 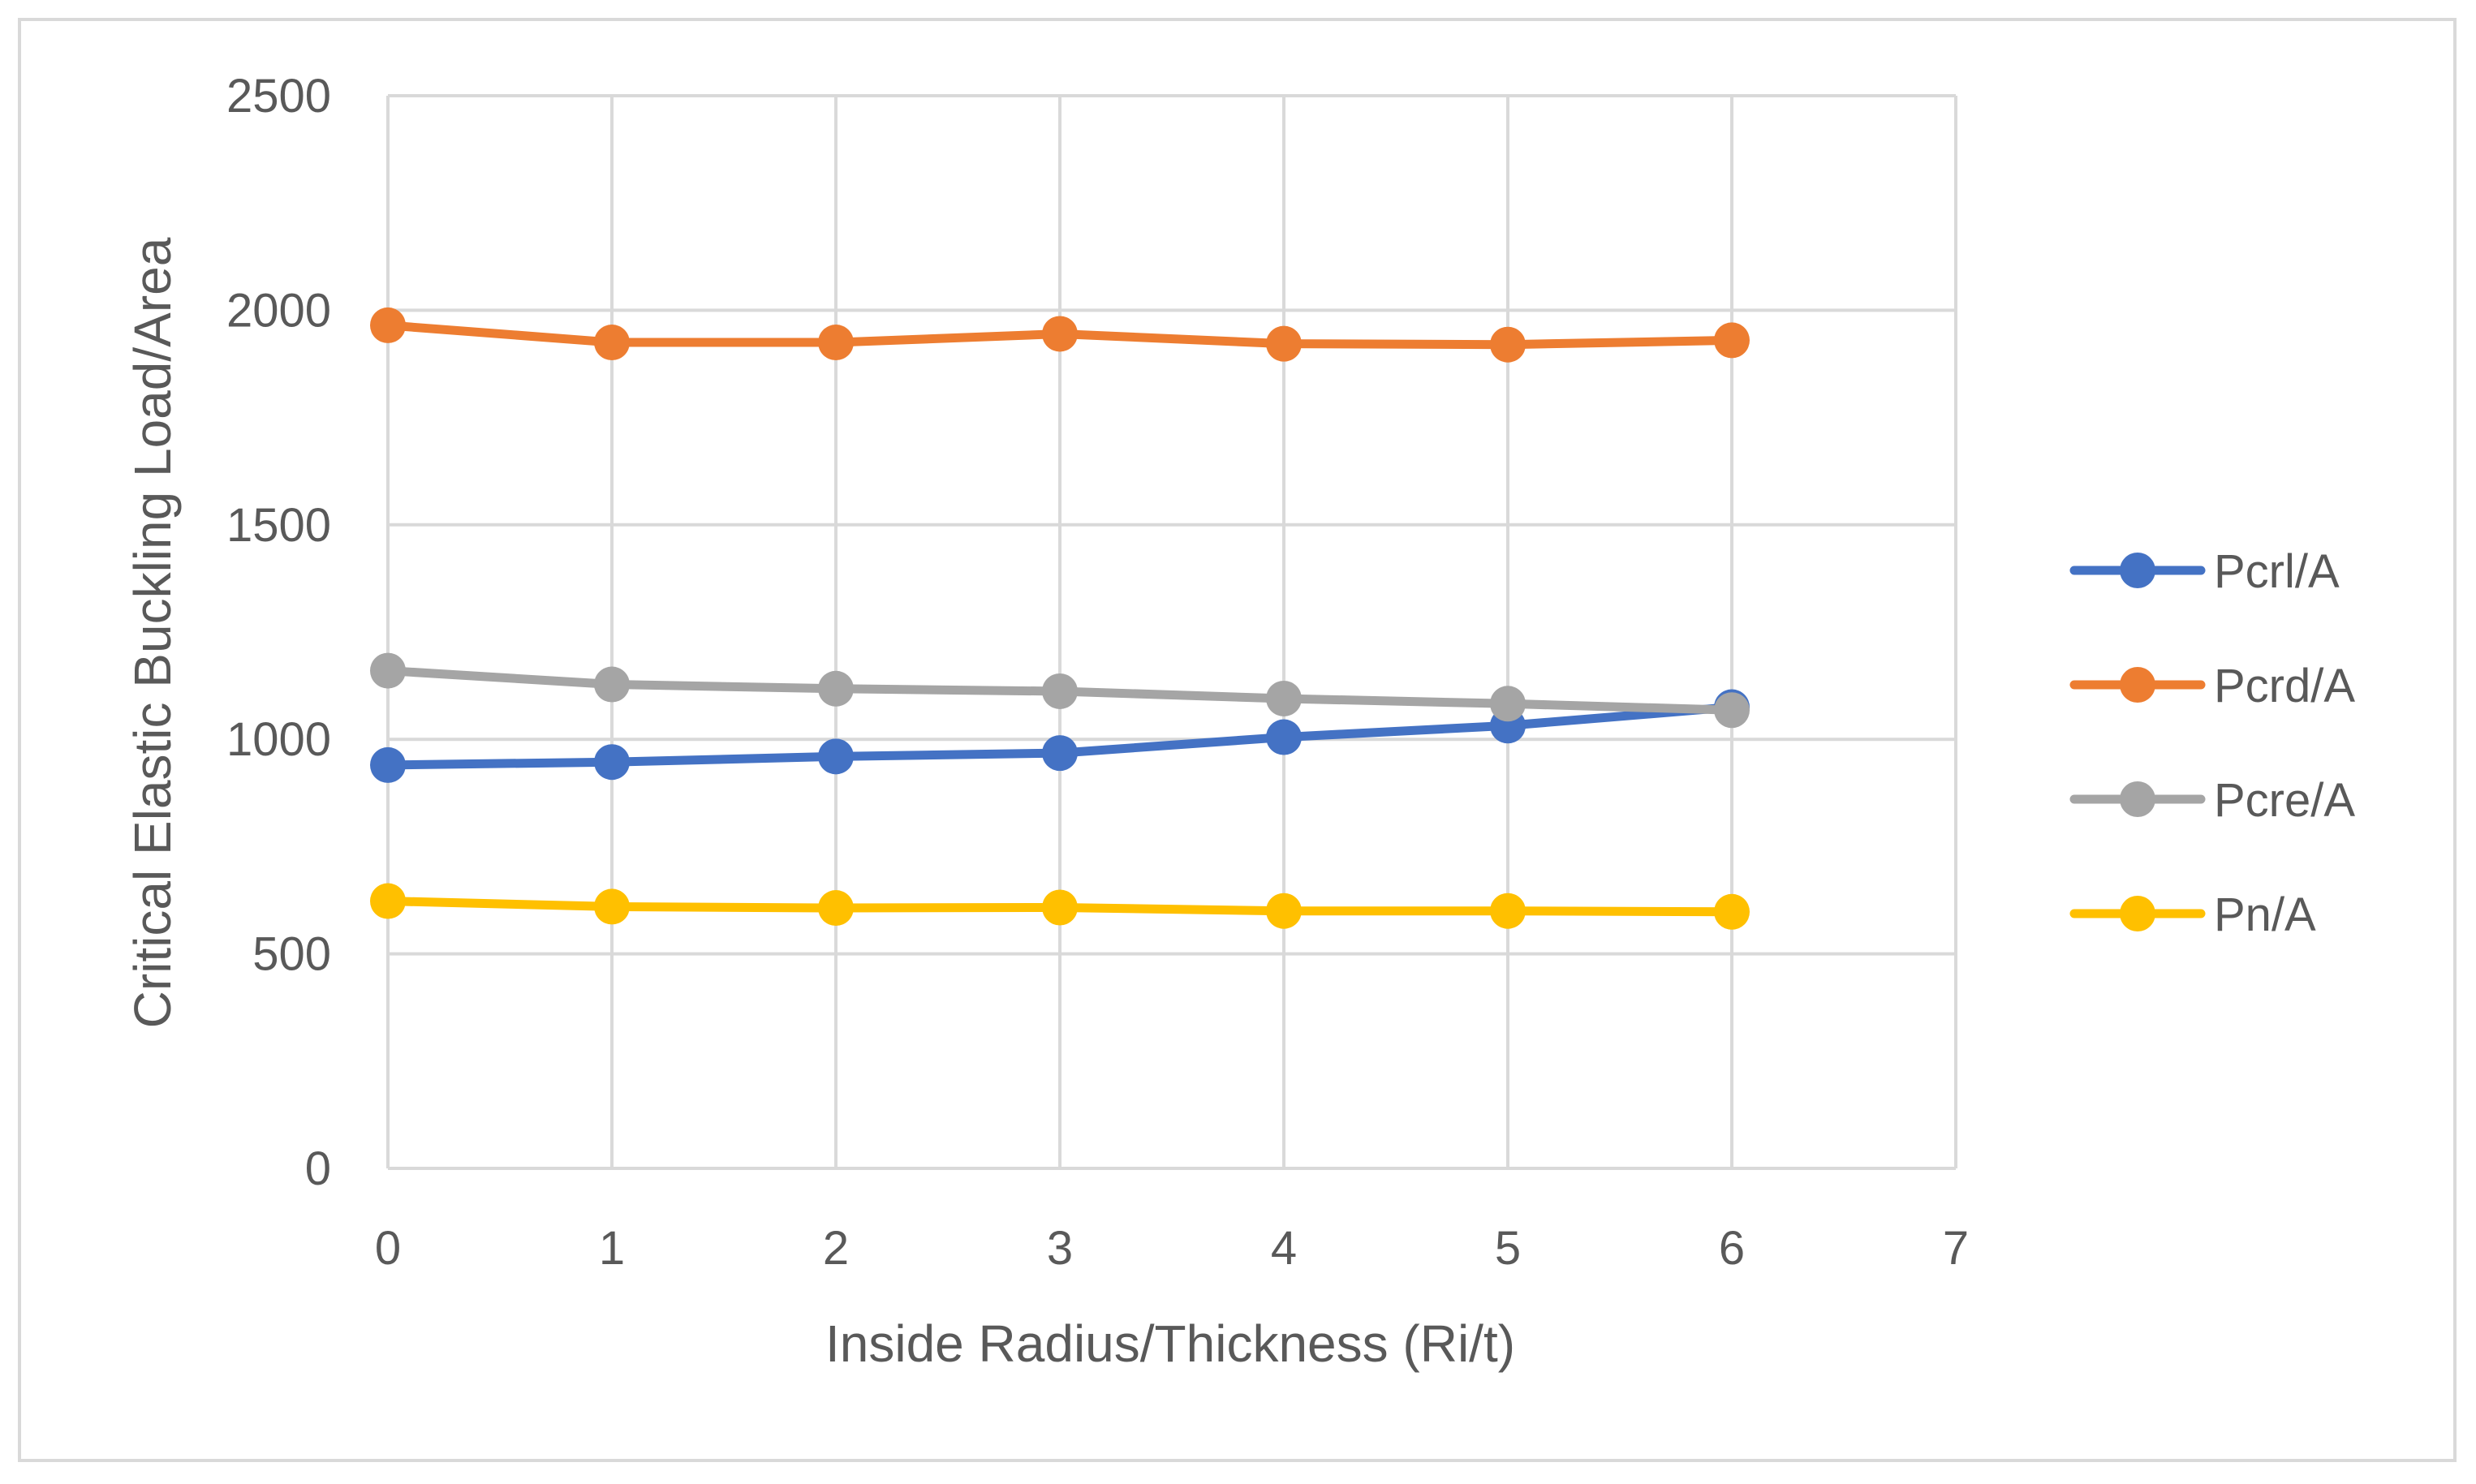 What do you see at coordinates (1956, 1248) in the screenshot?
I see `x-tick-label: 7` at bounding box center [1956, 1248].